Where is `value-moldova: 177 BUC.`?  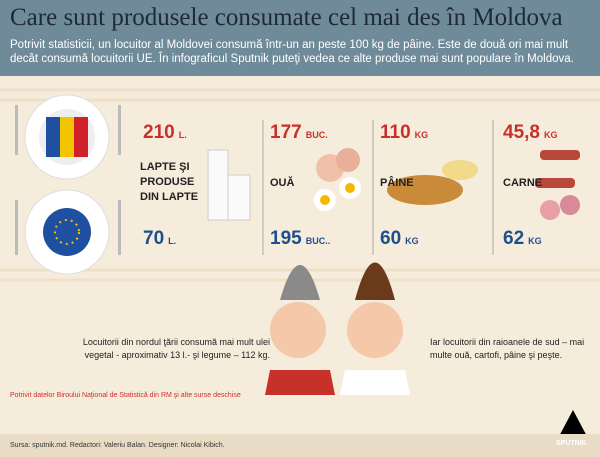
value-moldova: 177 BUC. is located at coordinates (299, 133).